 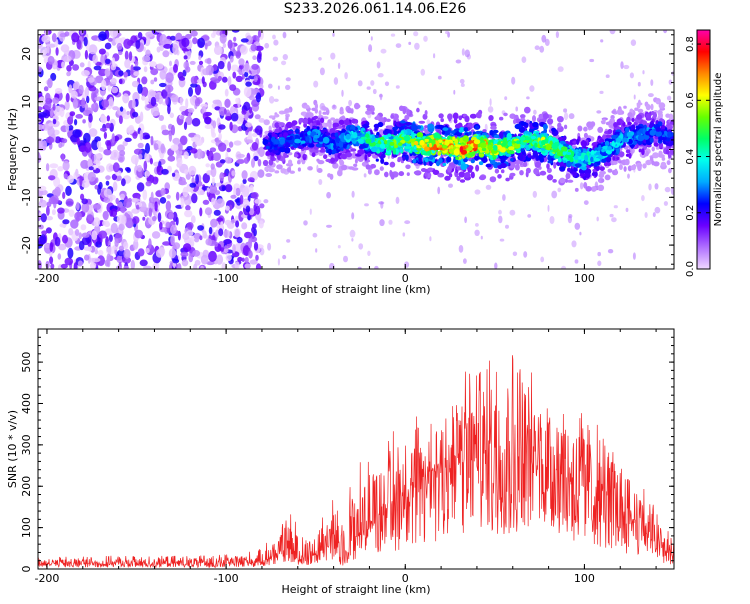 I want to click on figure-title: S233.2026.061.14.06.E26, so click(x=375, y=9).